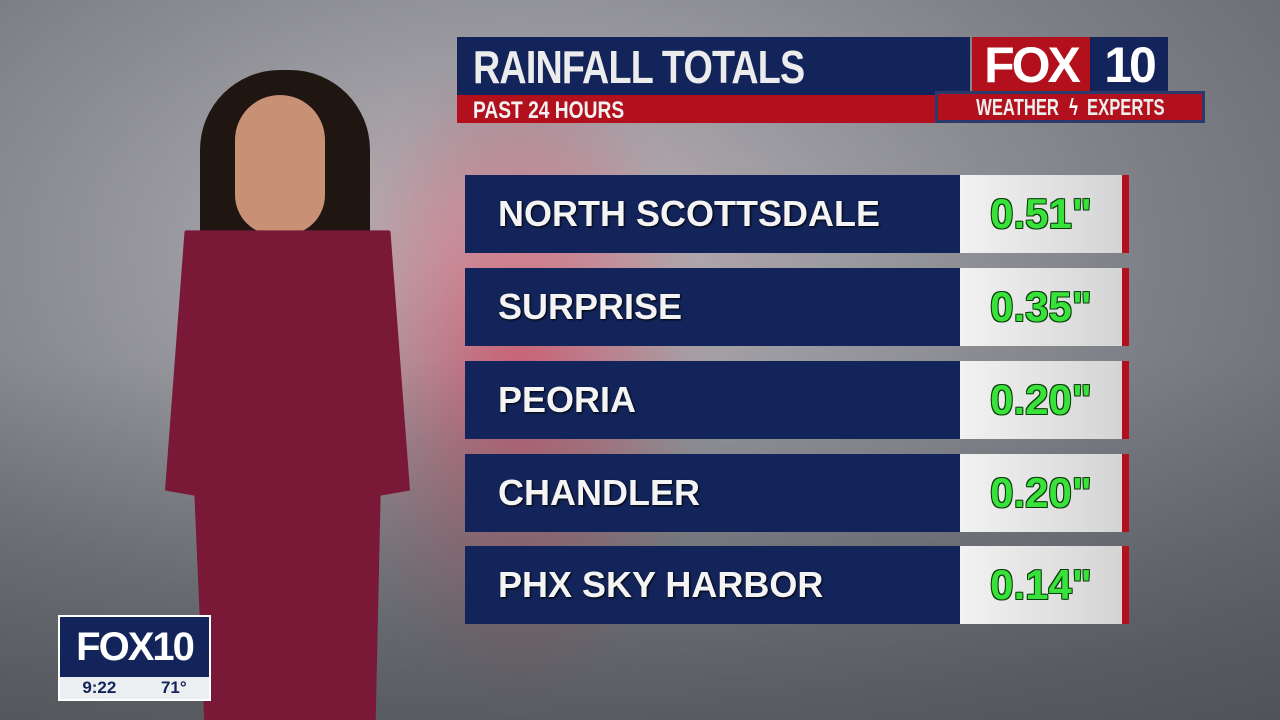 The height and width of the screenshot is (720, 1280). I want to click on location-name: CHANDLER, so click(712, 493).